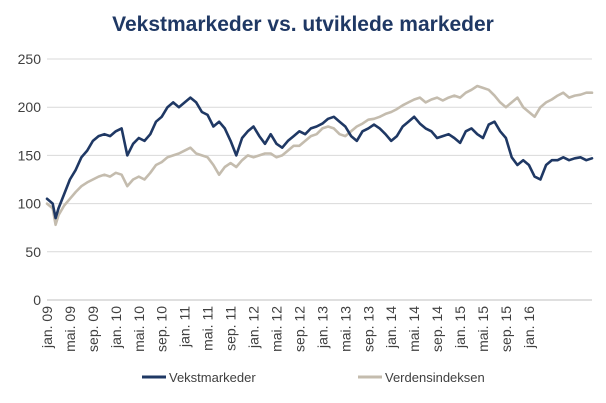  I want to click on y-tick-label: 100, so click(30, 204).